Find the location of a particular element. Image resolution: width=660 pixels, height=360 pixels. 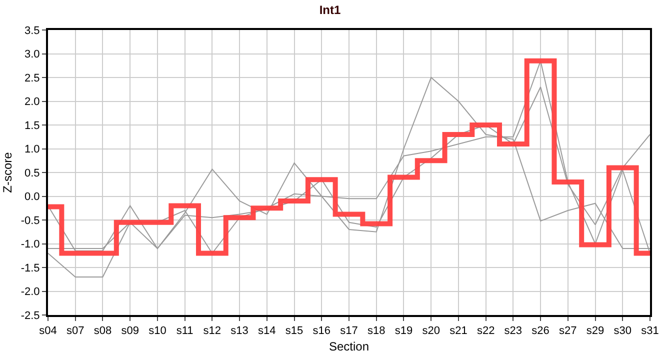

x-tick-label: s04 is located at coordinates (48, 331).